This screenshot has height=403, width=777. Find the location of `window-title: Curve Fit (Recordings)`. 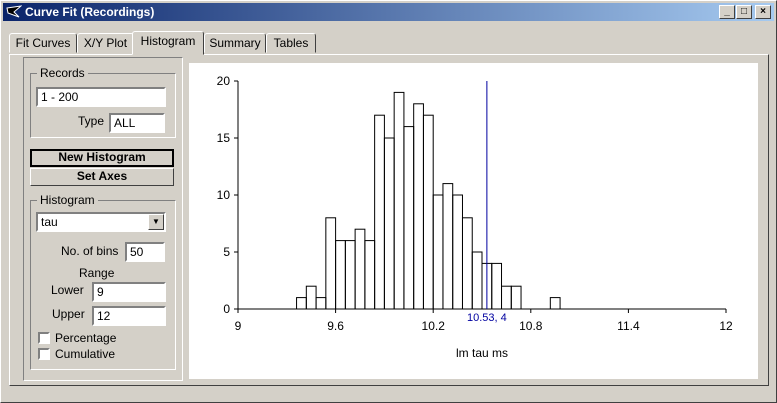

window-title: Curve Fit (Recordings) is located at coordinates (90, 12).